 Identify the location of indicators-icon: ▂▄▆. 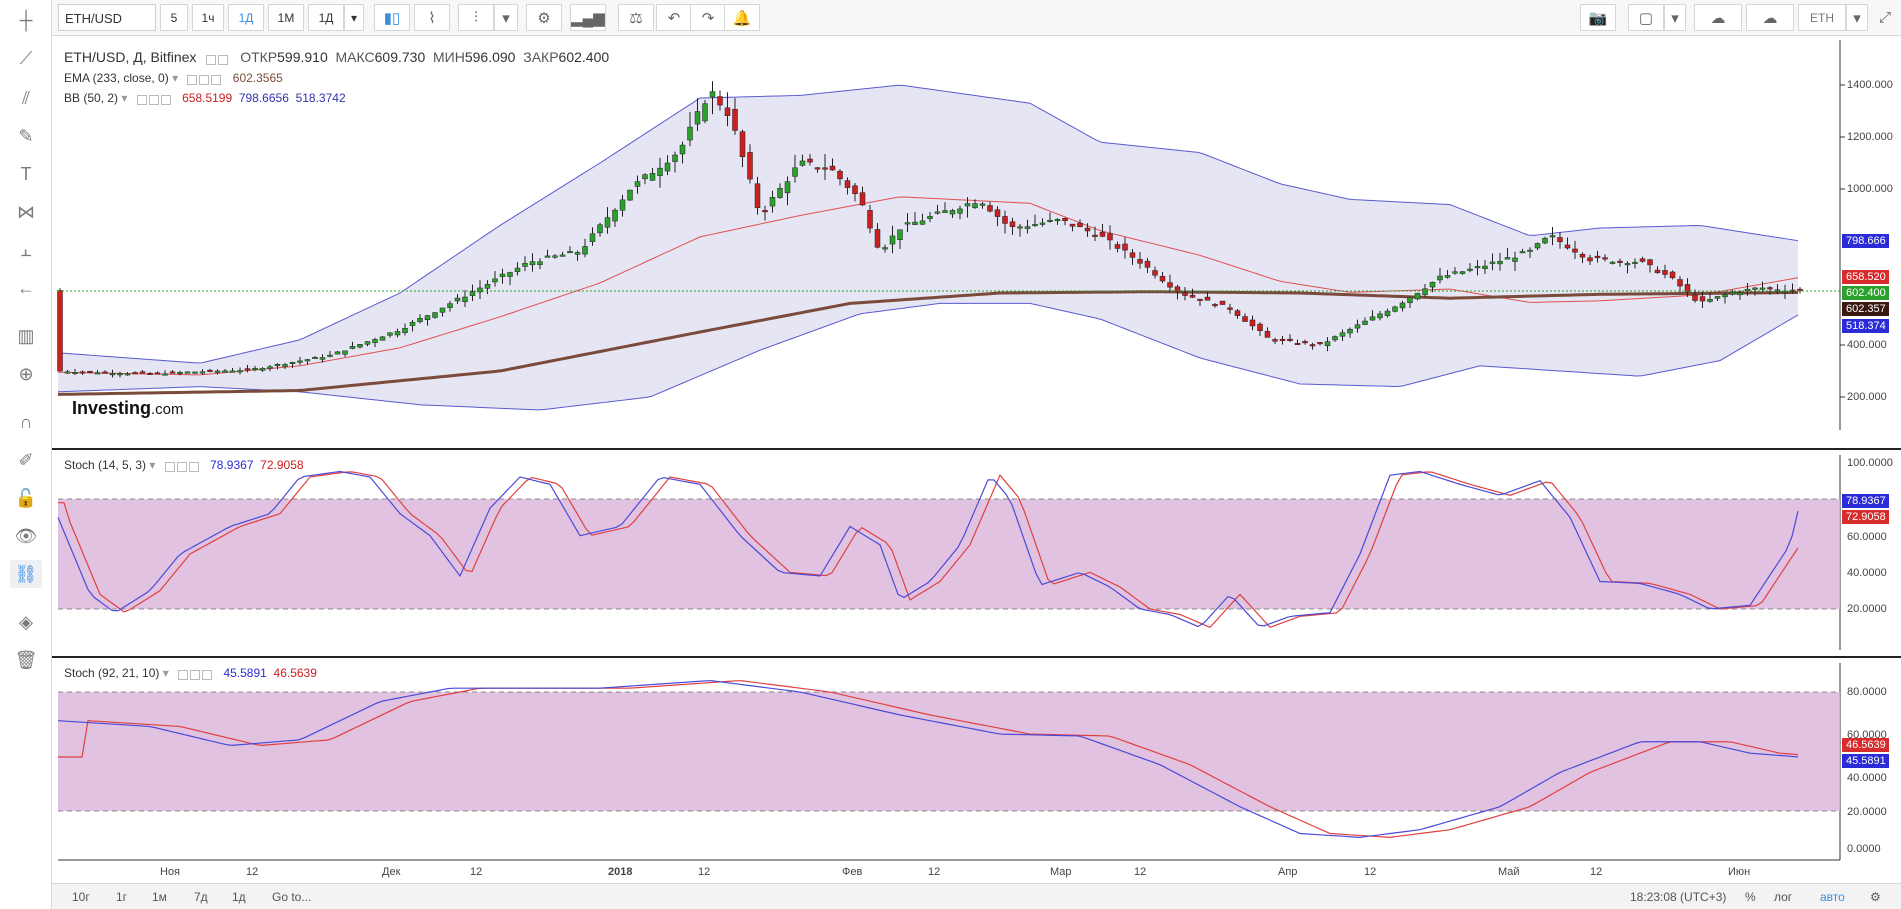
(588, 17).